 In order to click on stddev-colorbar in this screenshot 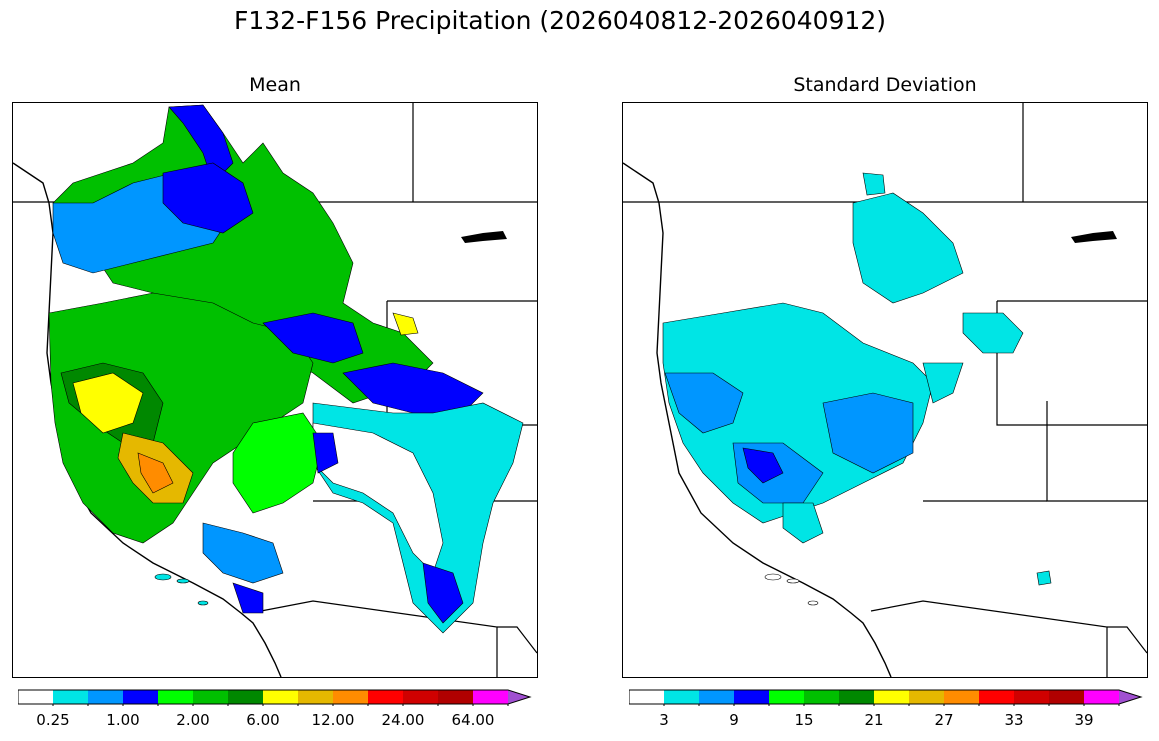, I will do `click(886, 697)`.